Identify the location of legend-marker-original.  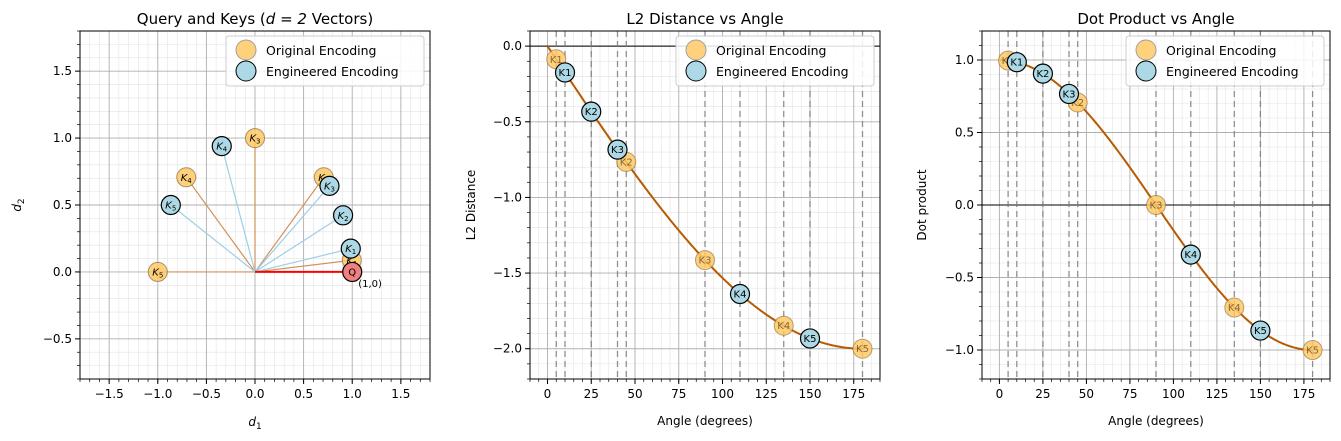
(1146, 50).